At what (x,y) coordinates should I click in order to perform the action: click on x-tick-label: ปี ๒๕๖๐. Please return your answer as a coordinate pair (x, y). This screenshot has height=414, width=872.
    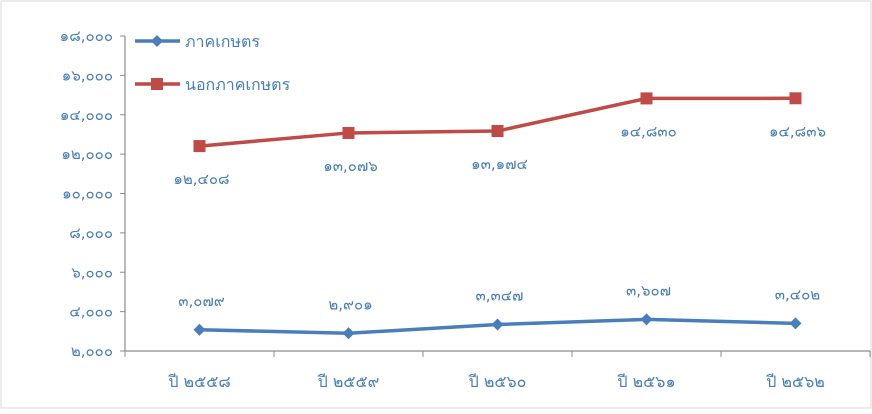
    Looking at the image, I should click on (497, 381).